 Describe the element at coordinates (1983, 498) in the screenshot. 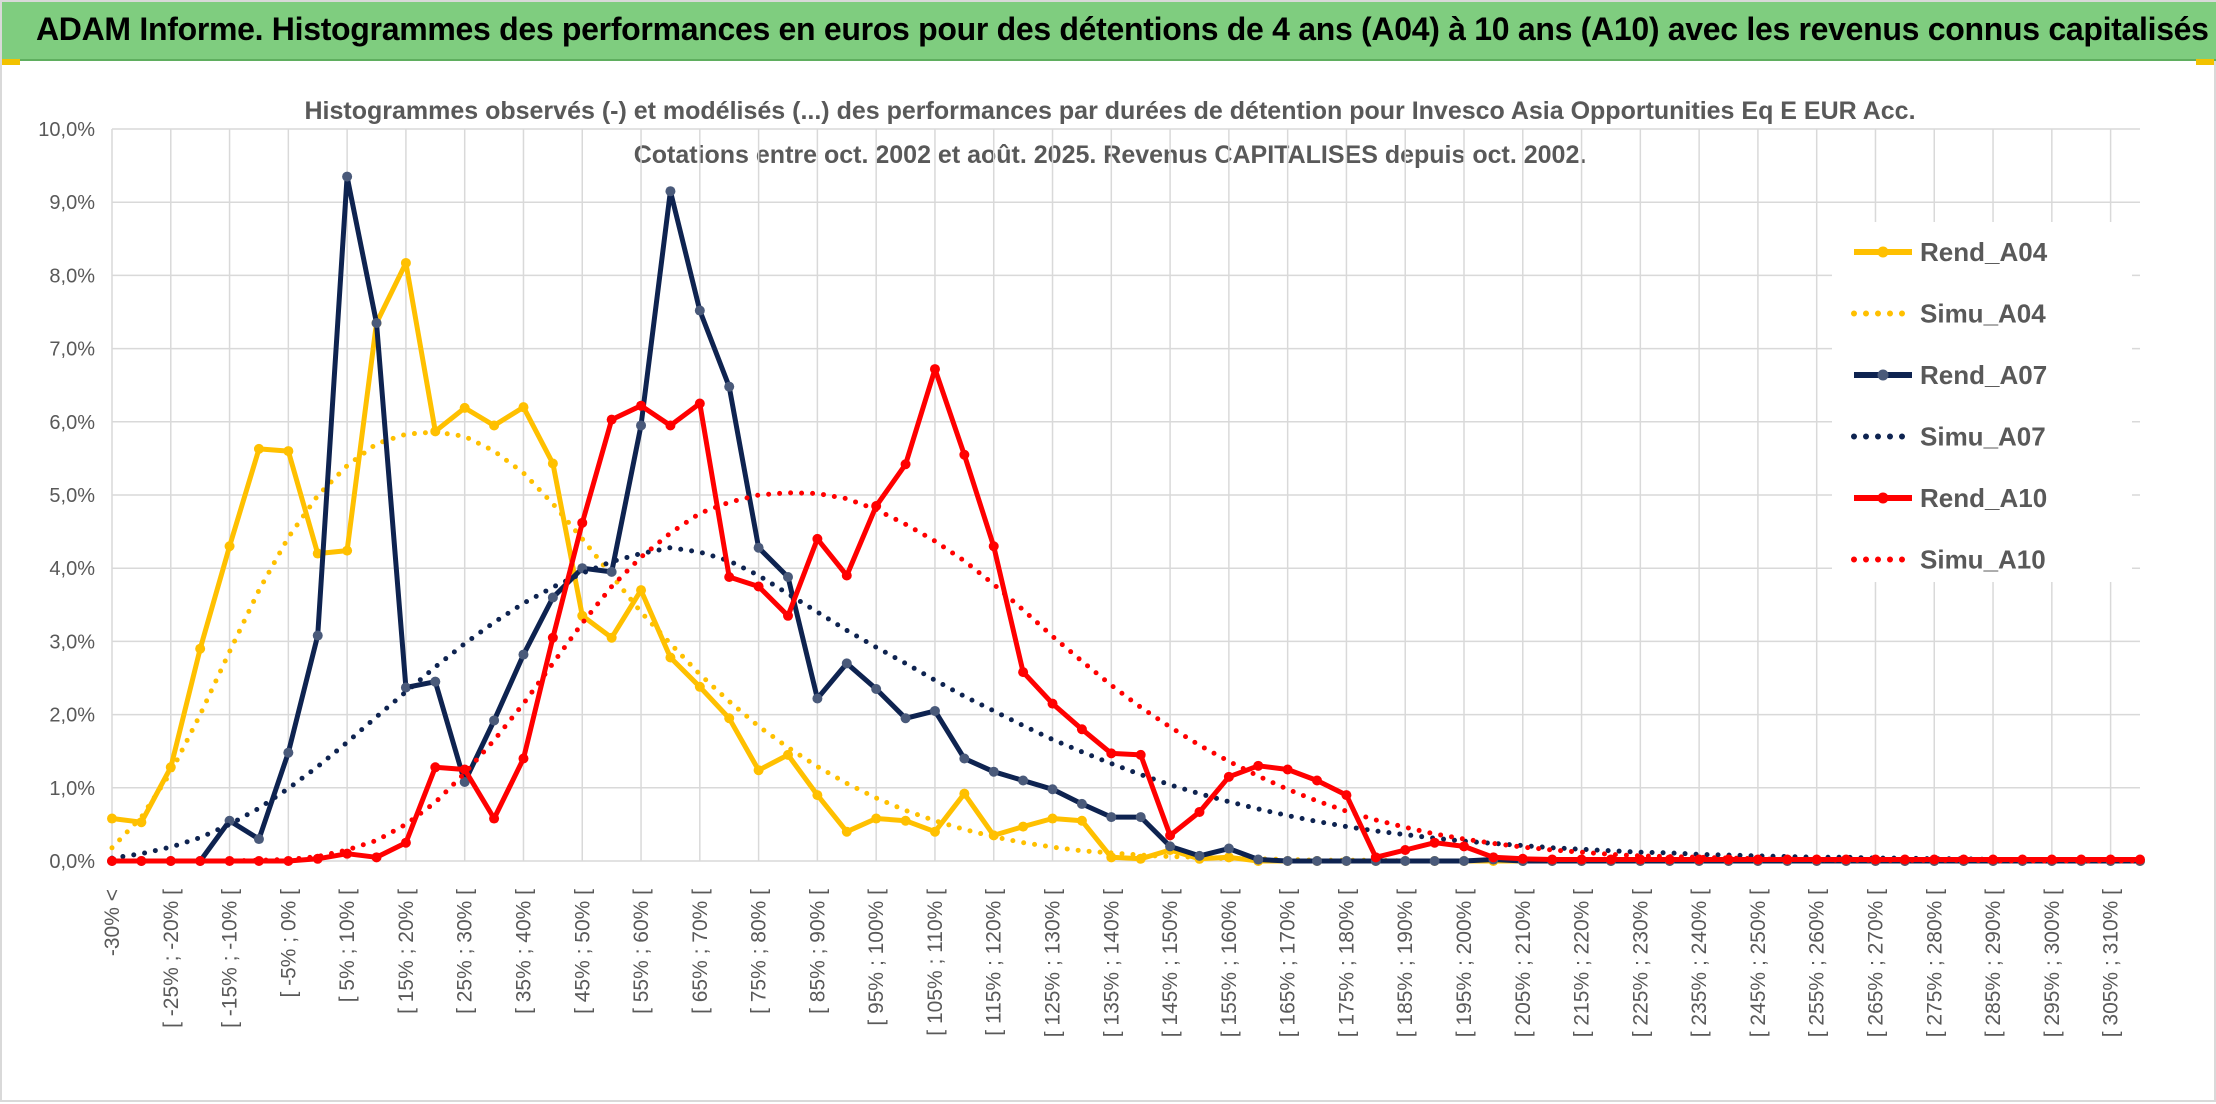

I see `legend-label-rend-a10: Rend_A10` at that location.